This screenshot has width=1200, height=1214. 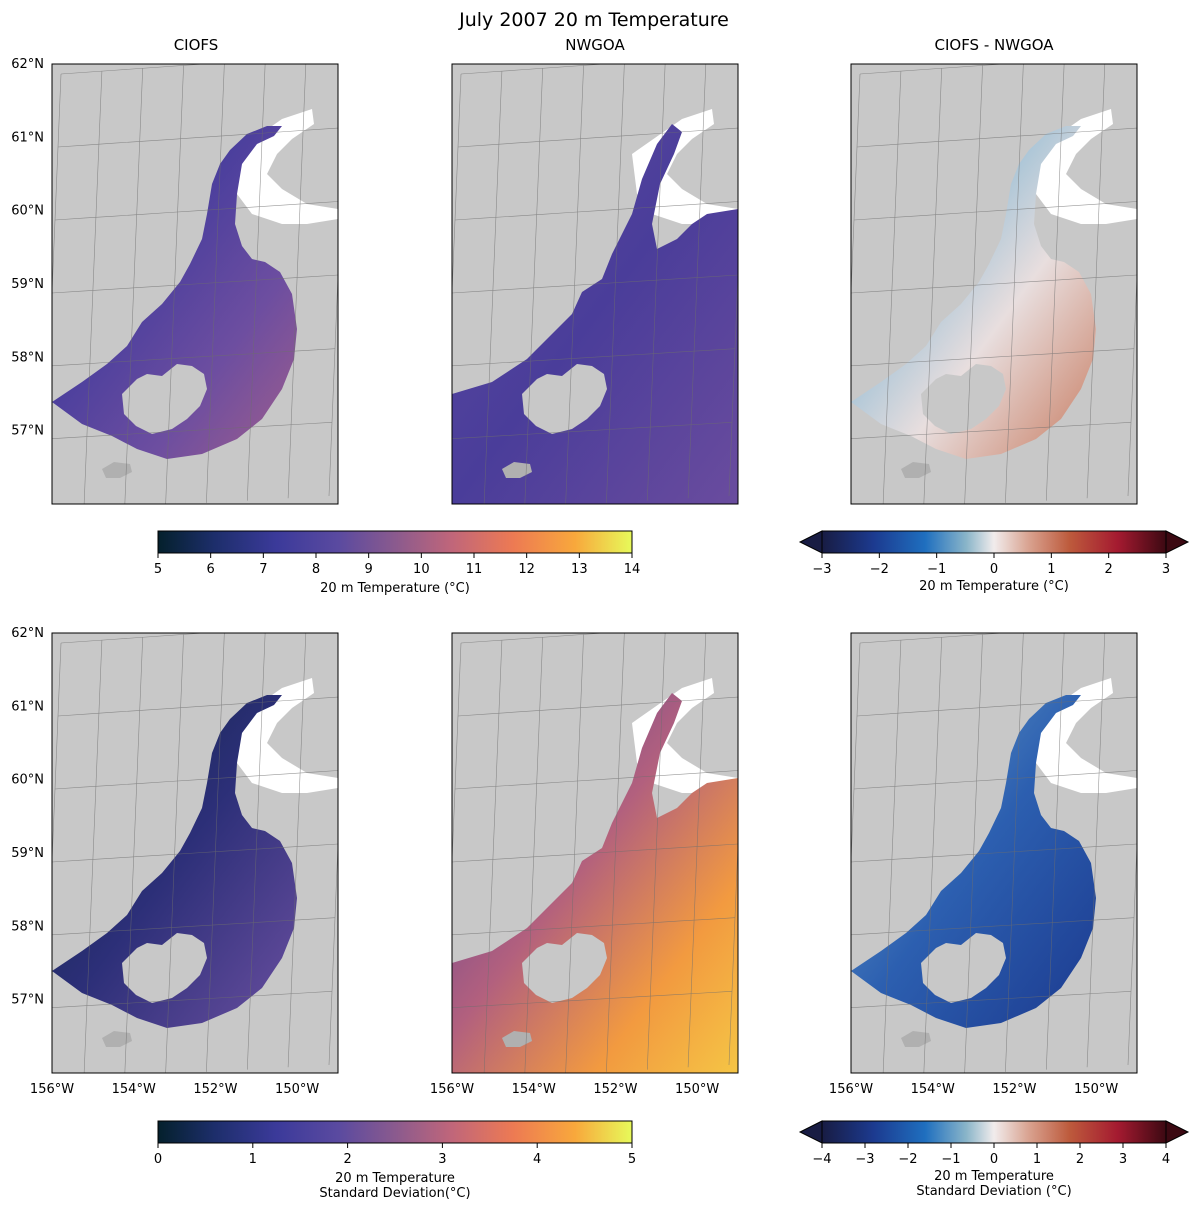 I want to click on map-panel-r1-c1: CIOFS 57°N 58°N 59°N 60°N 61°N 62°N, so click(x=175, y=270).